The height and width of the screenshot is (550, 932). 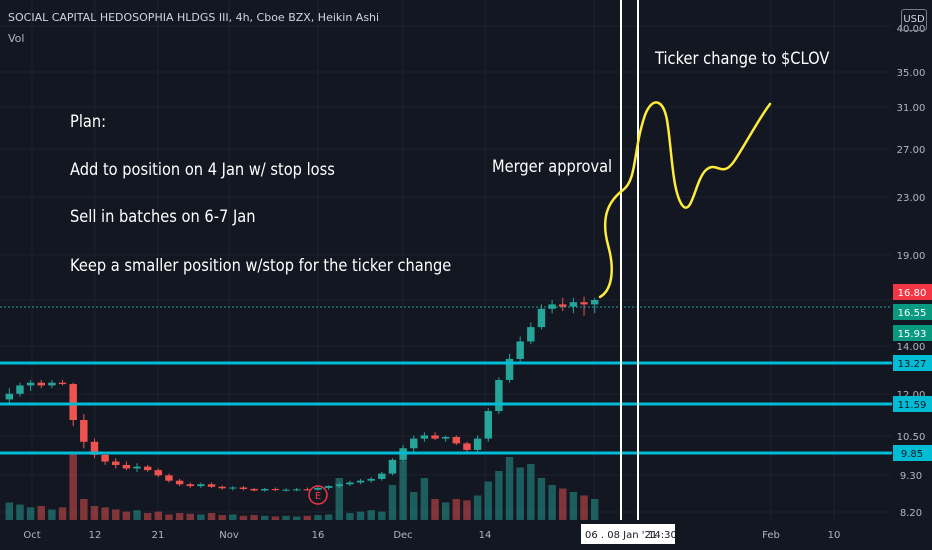 I want to click on price-axis-panel, so click(x=912, y=275).